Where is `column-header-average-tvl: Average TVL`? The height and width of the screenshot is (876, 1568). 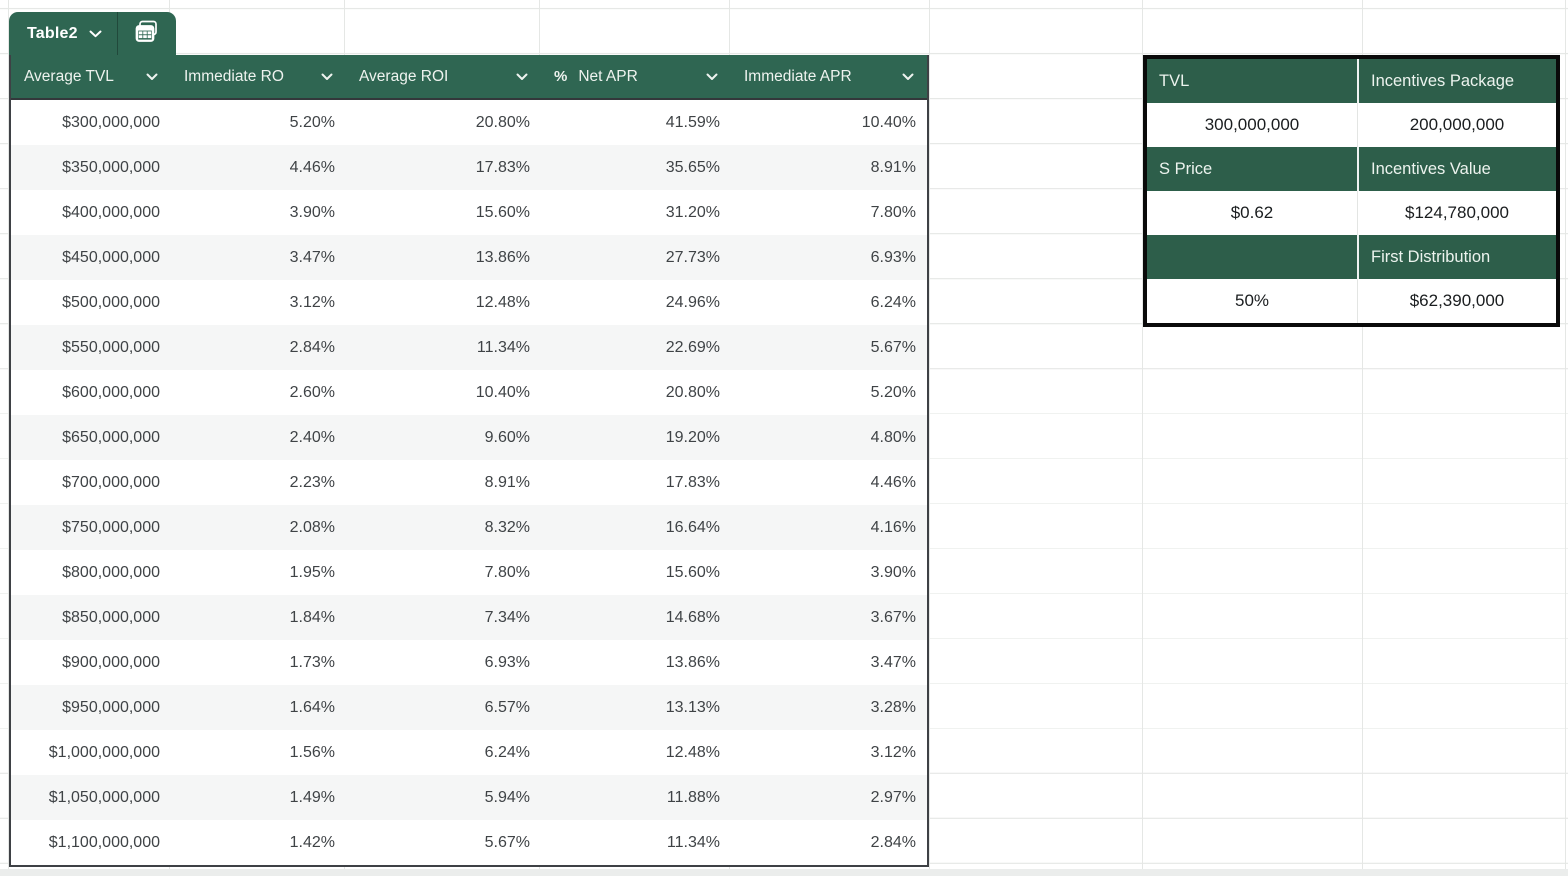 column-header-average-tvl: Average TVL is located at coordinates (91, 76).